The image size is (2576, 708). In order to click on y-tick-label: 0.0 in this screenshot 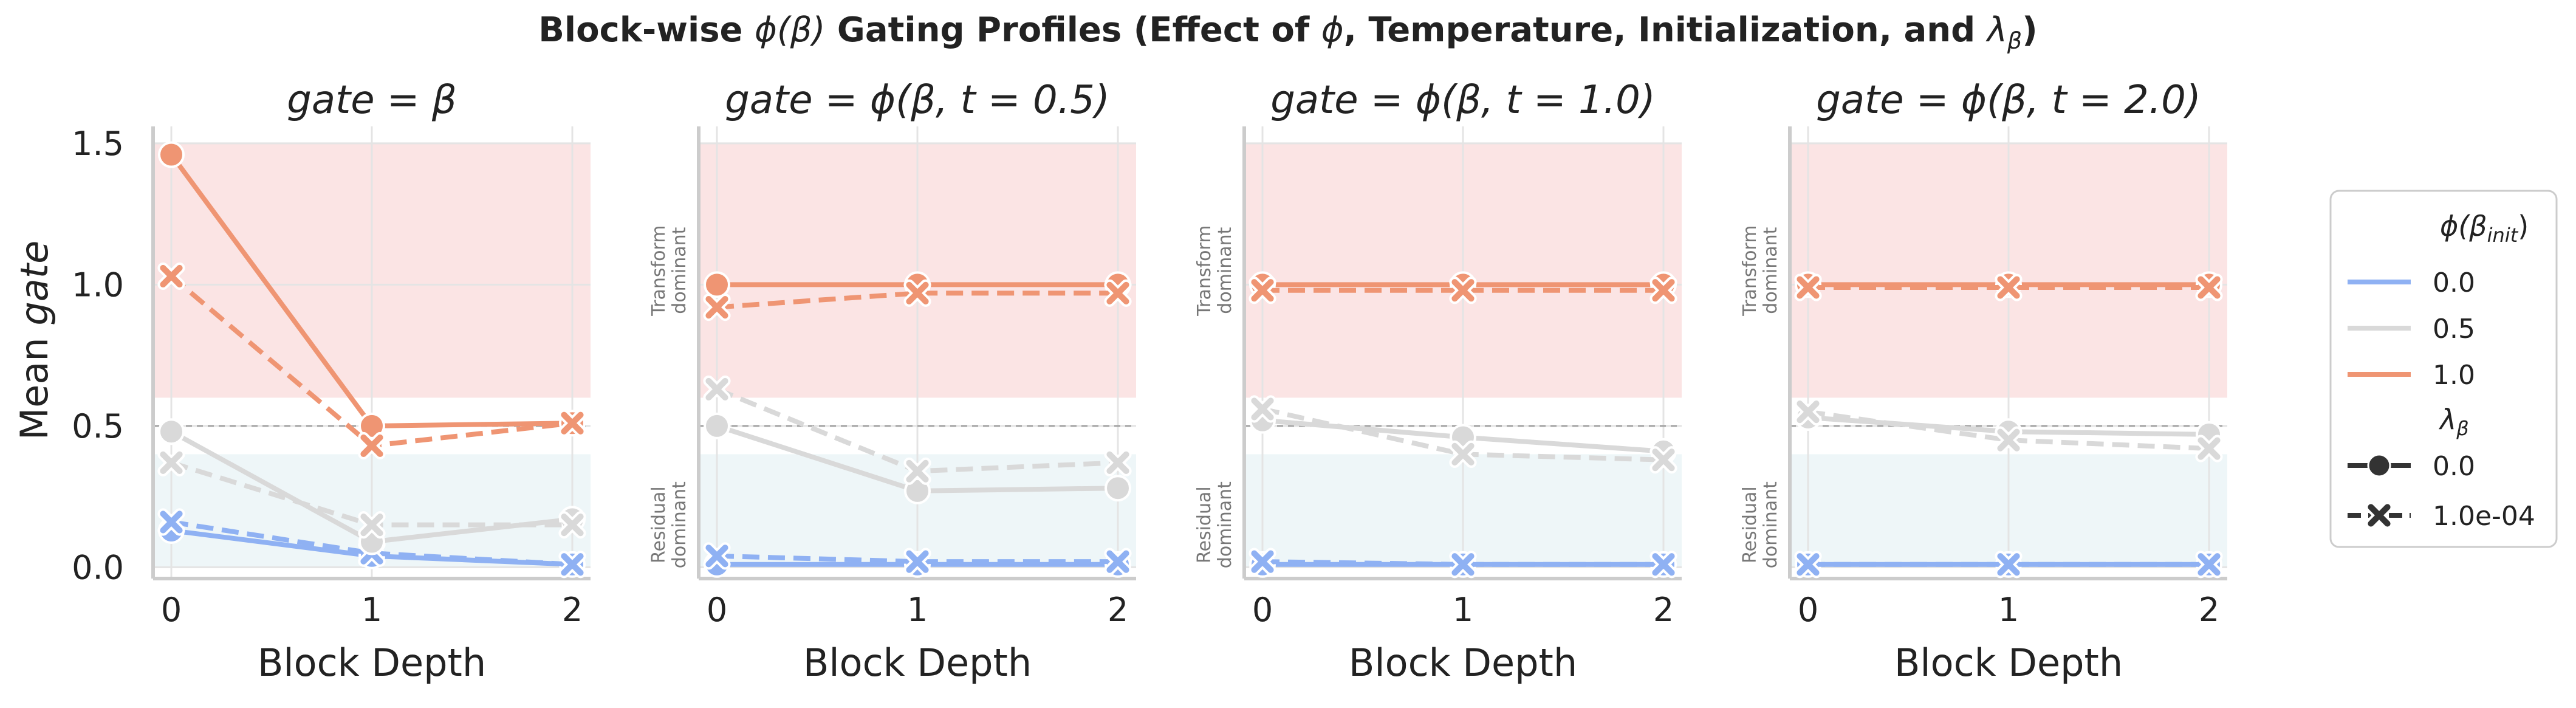, I will do `click(98, 567)`.